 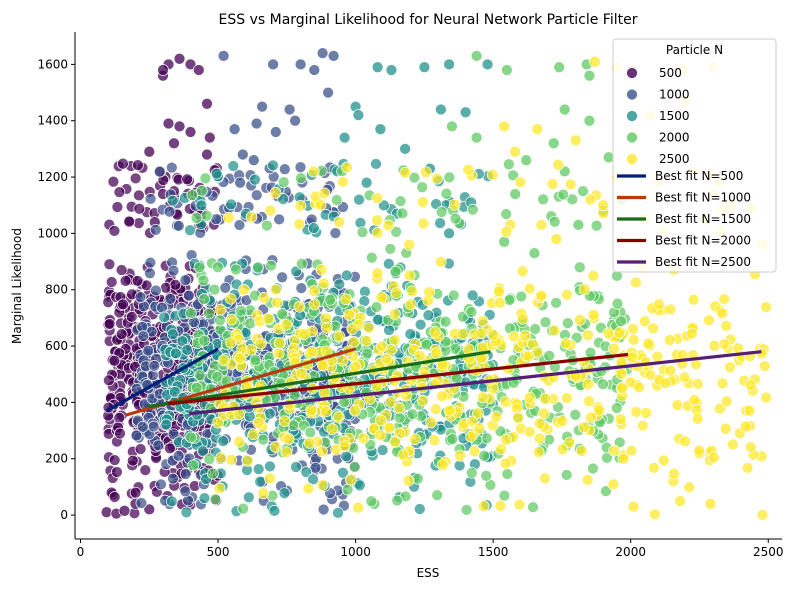 I want to click on x-tick-label: 500, so click(x=218, y=552).